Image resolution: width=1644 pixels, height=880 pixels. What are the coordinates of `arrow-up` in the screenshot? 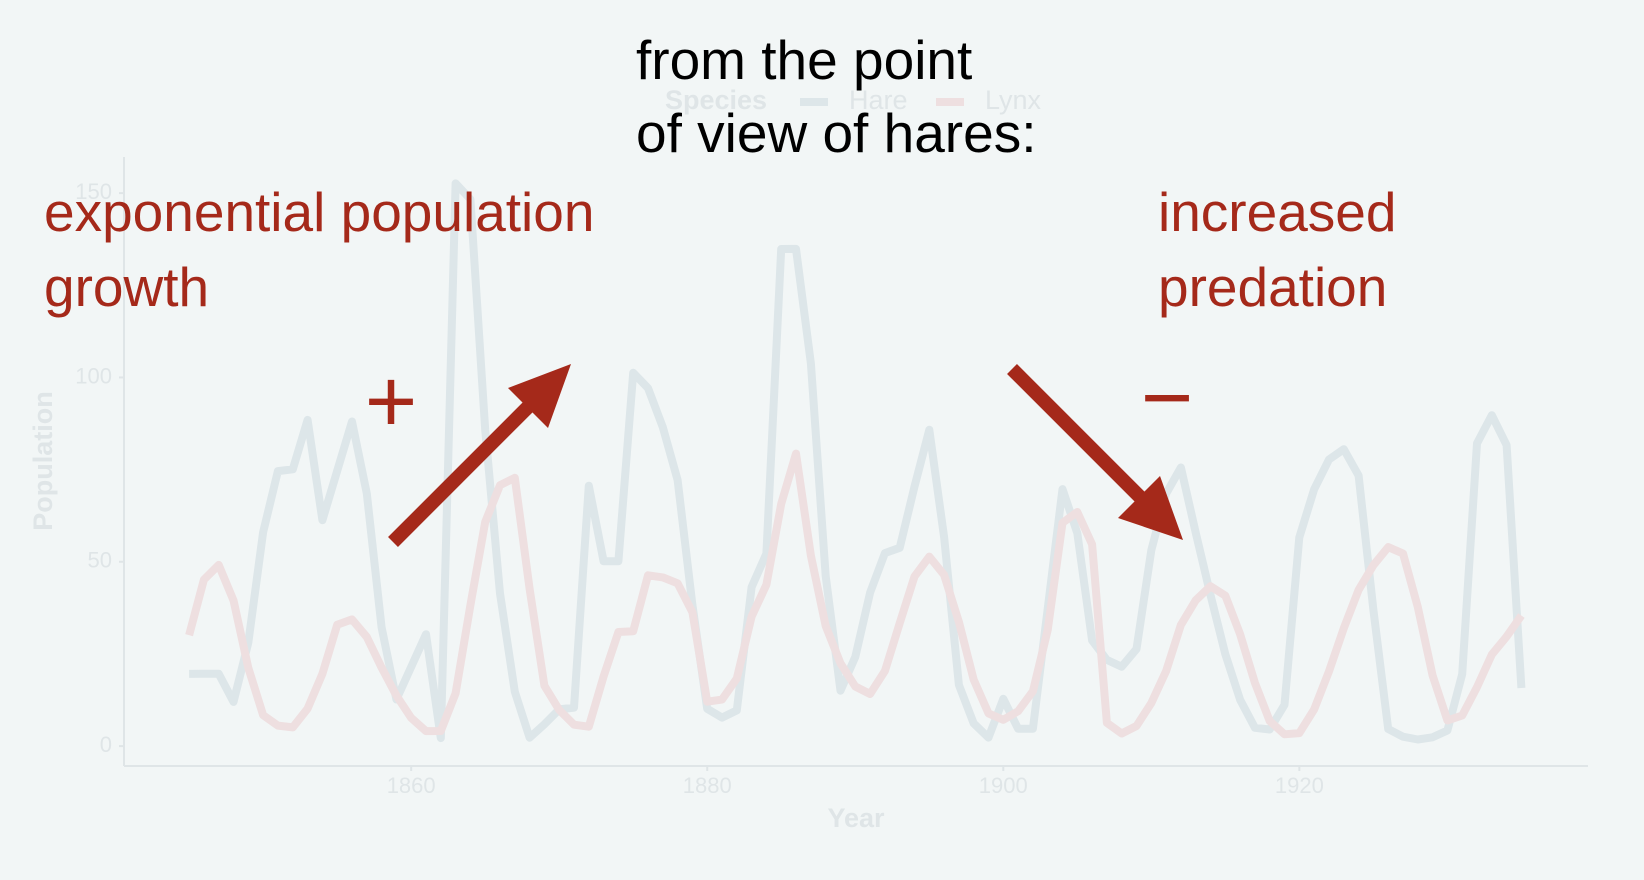 It's located at (479, 455).